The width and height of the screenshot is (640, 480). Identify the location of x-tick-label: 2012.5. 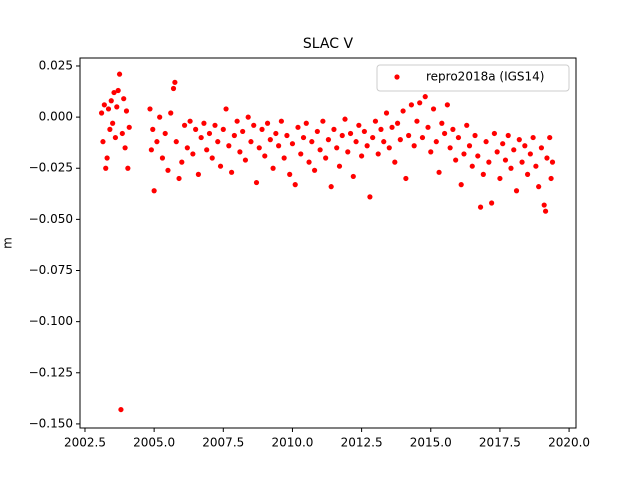
(362, 443).